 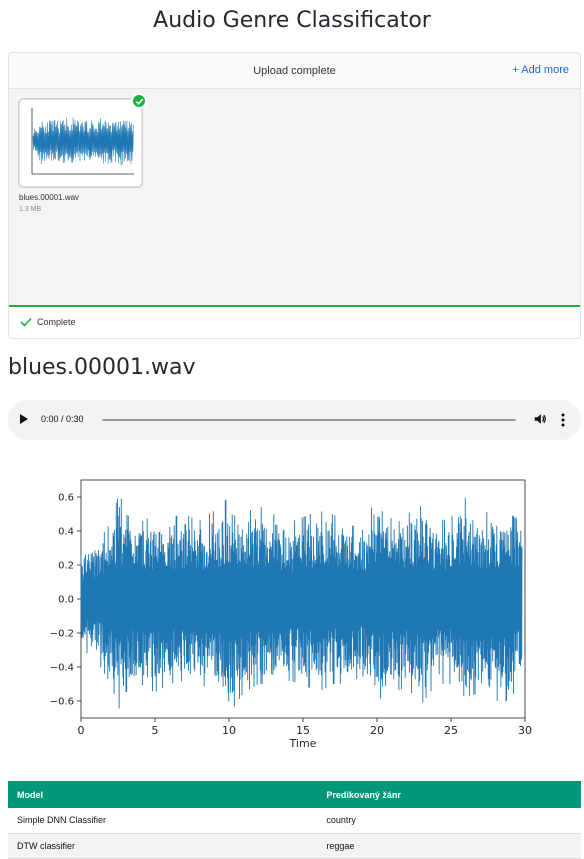 What do you see at coordinates (449, 794) in the screenshot?
I see `column-header-genre: Predikovaný žánr` at bounding box center [449, 794].